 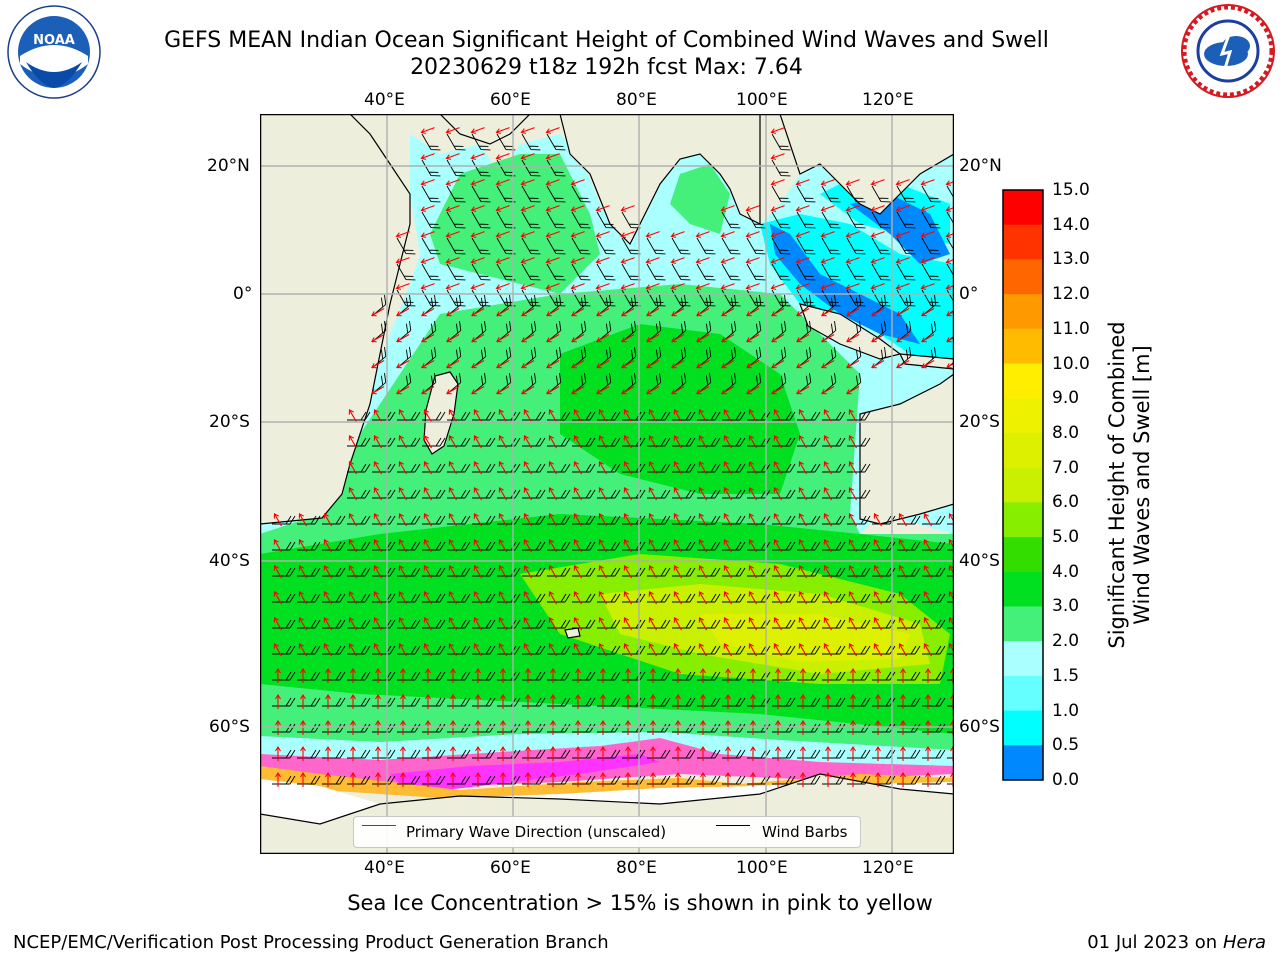 I want to click on colorbar-tick-label: 6.0, so click(x=1066, y=502).